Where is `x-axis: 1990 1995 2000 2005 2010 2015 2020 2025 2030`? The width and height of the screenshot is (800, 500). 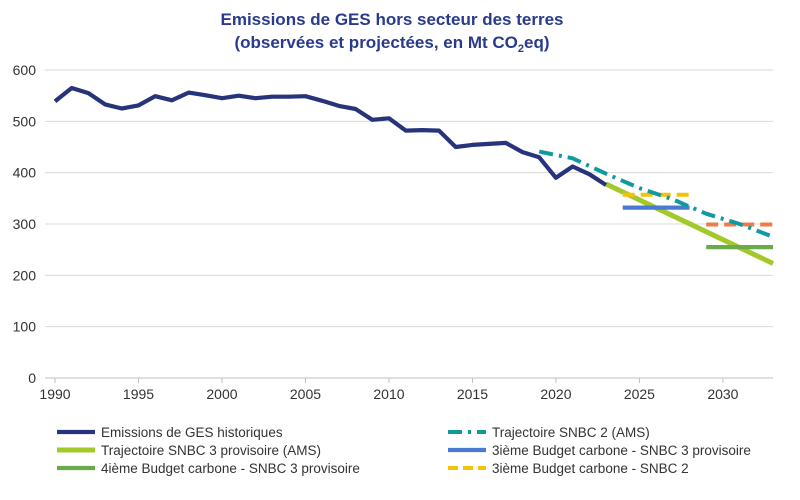 x-axis: 1990 1995 2000 2005 2010 2015 2020 2025 2030 is located at coordinates (406, 389).